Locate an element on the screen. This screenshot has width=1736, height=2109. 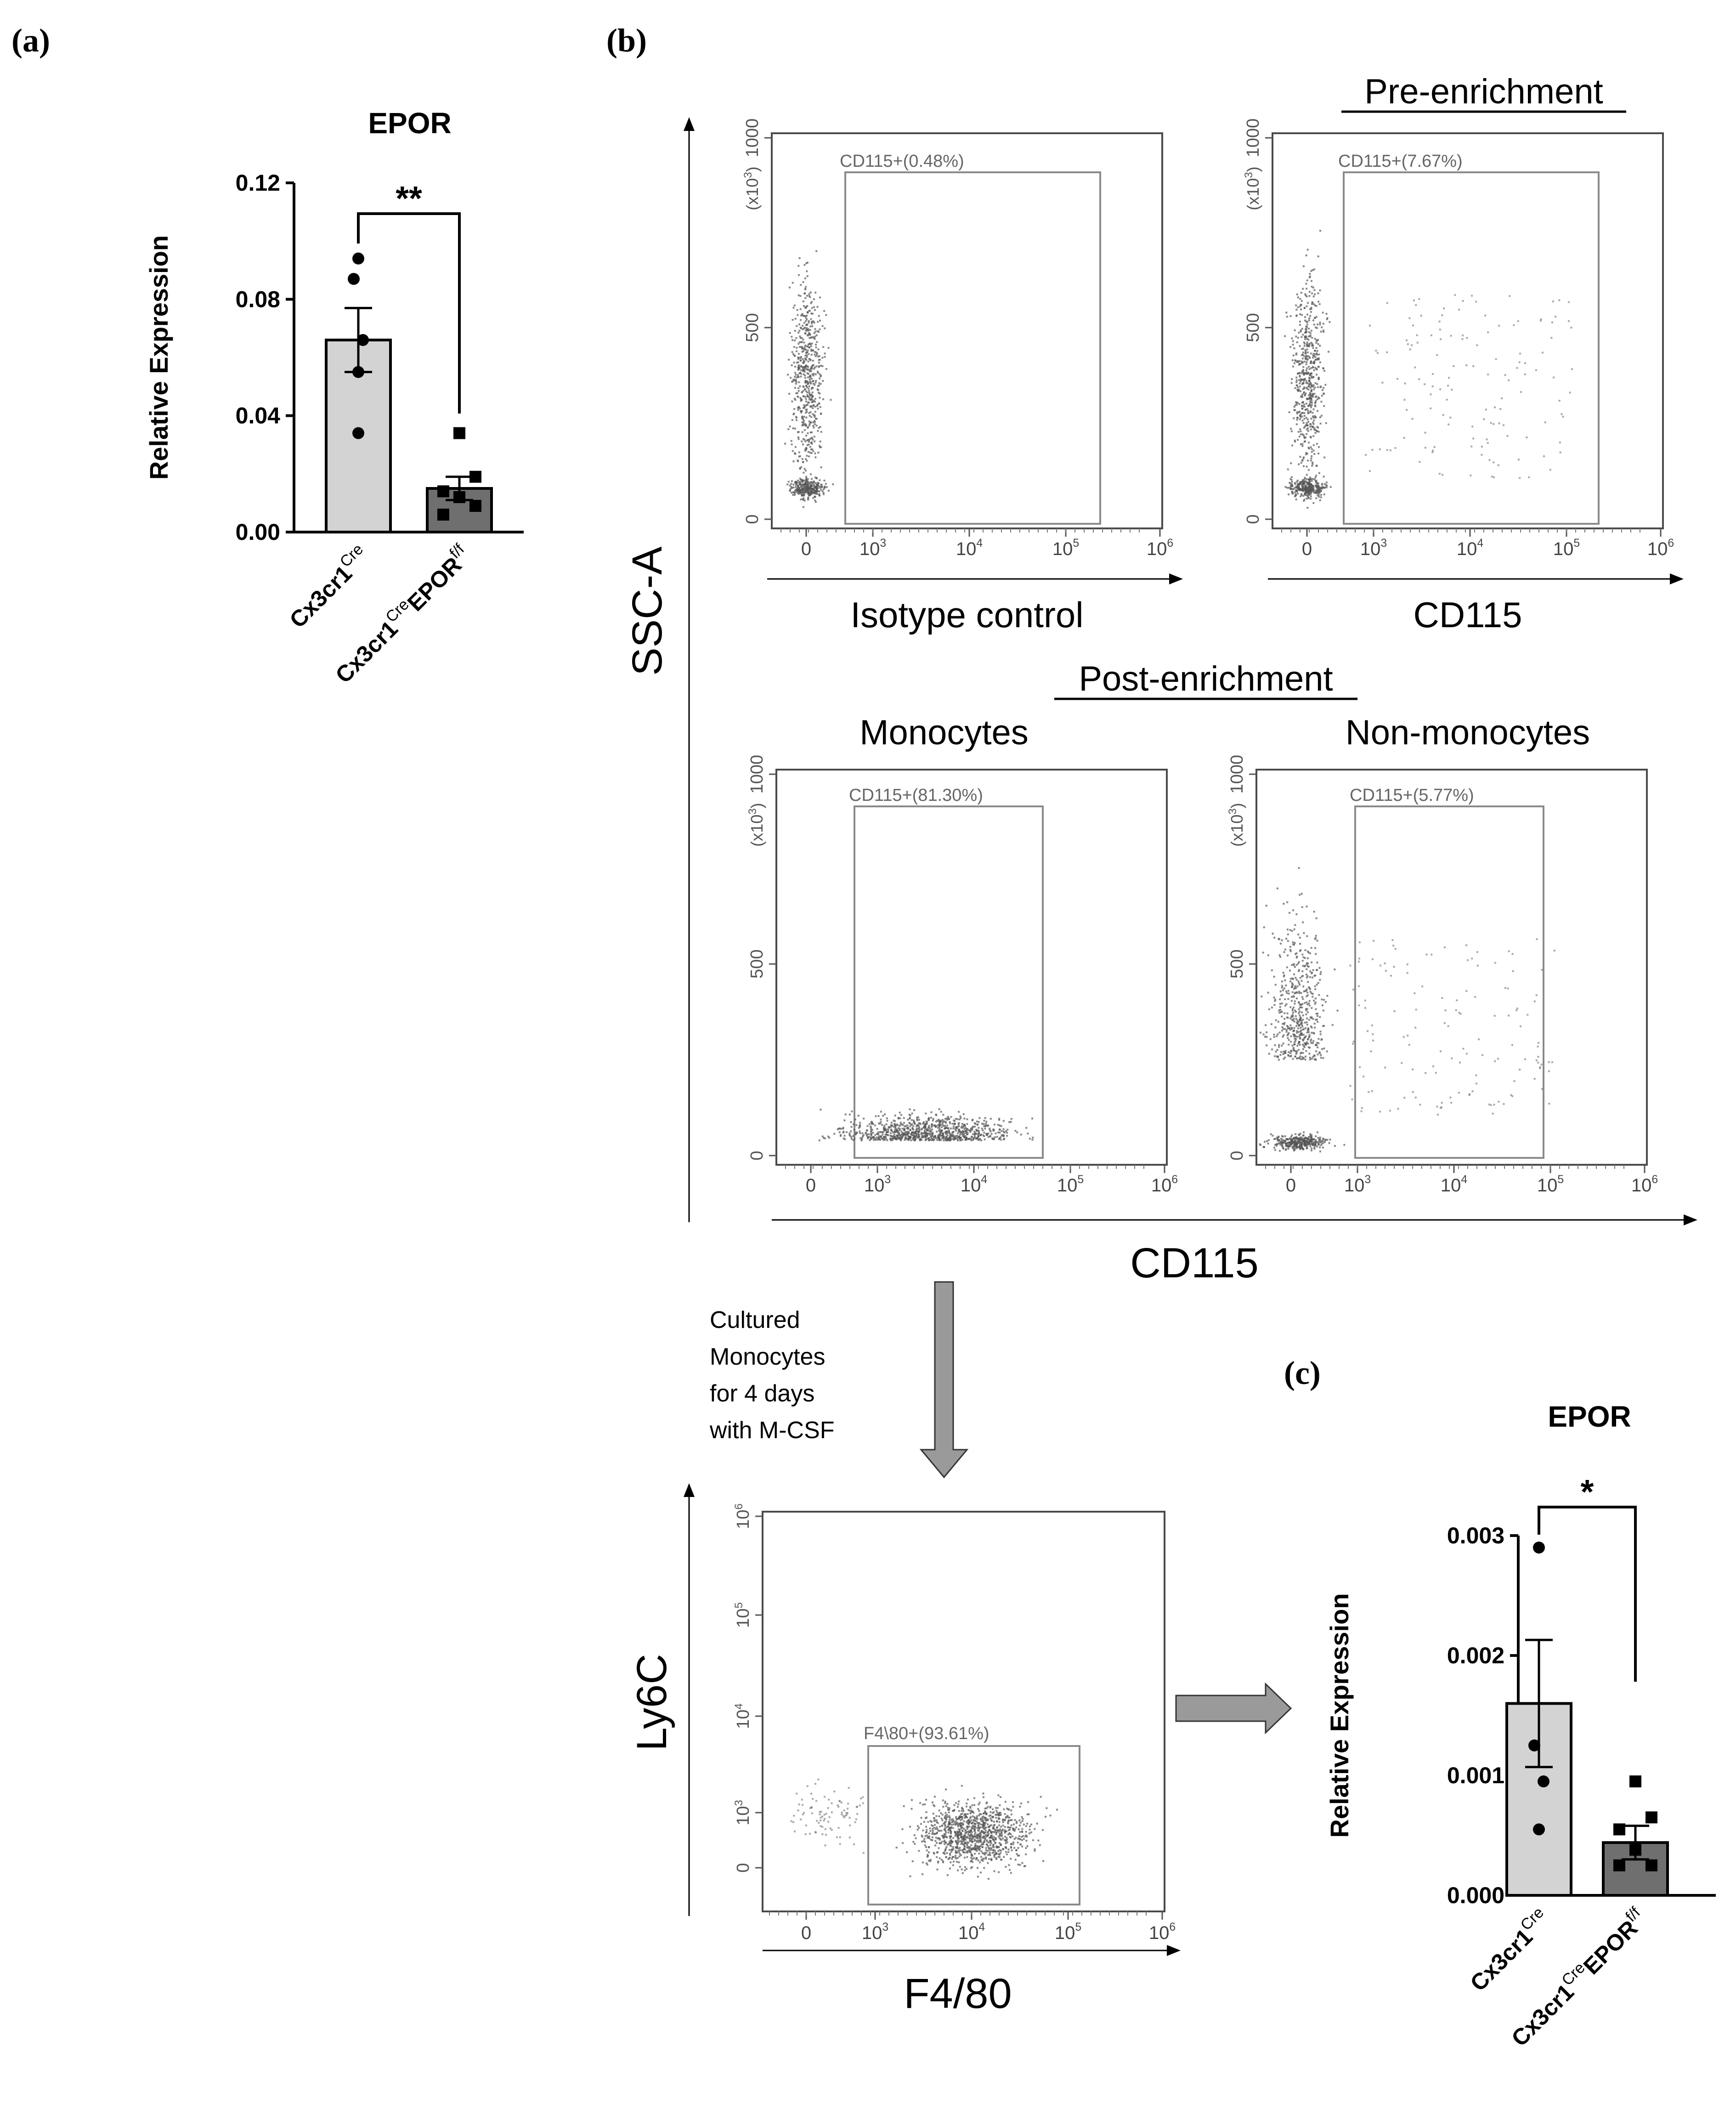
f480-y-tick-label: 103 is located at coordinates (743, 1813).